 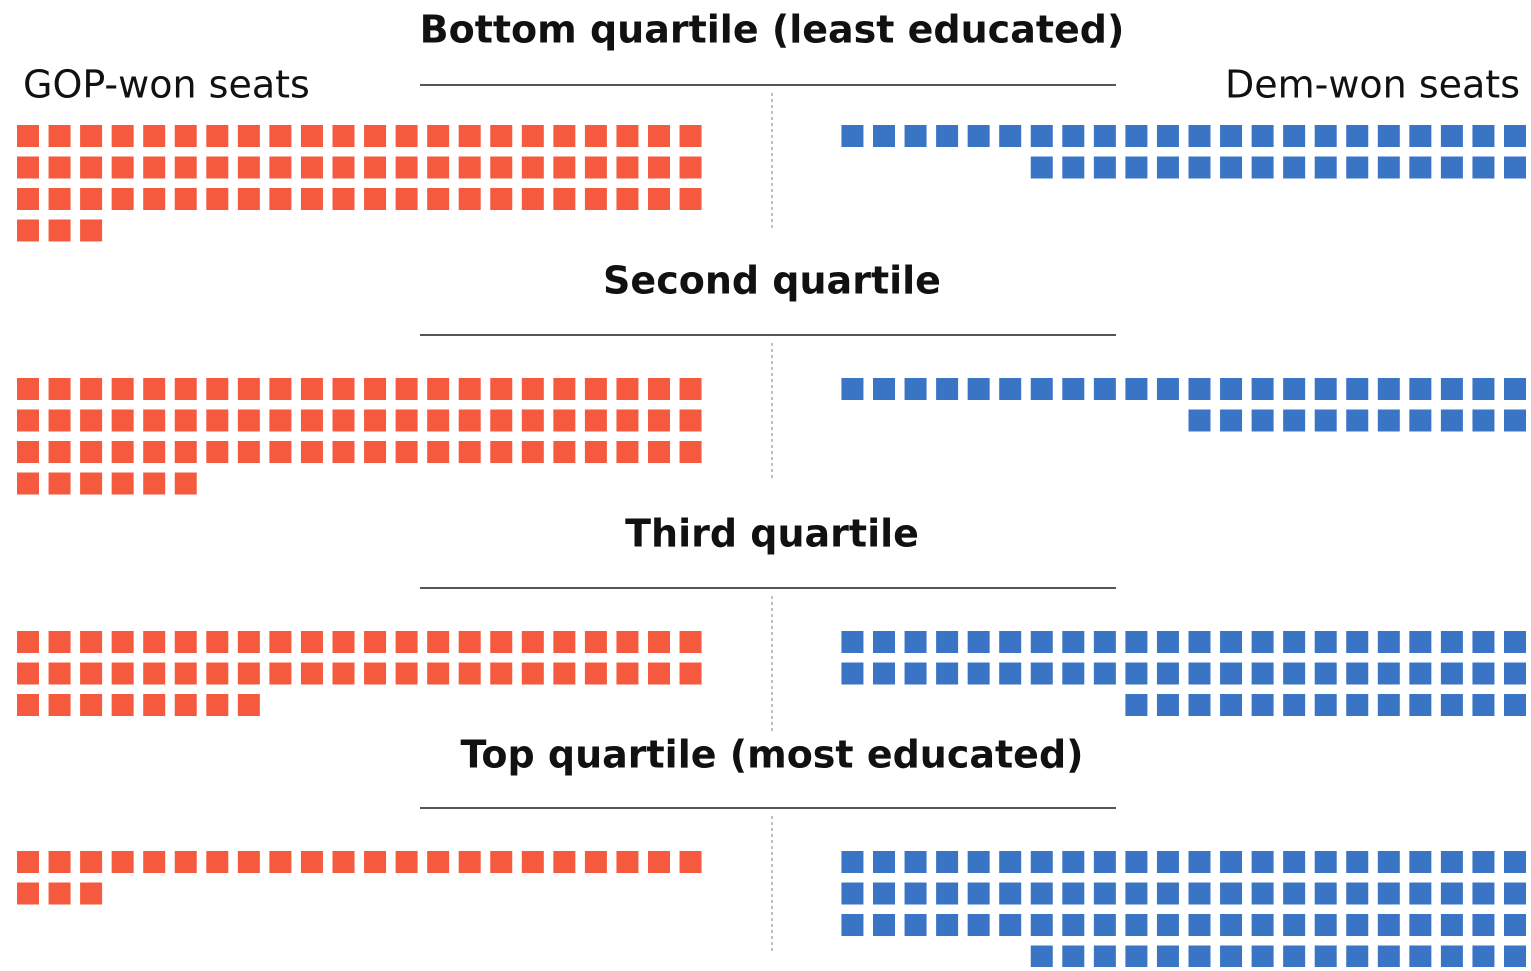 I want to click on legend-right: Dem-won seats, so click(x=1372, y=85).